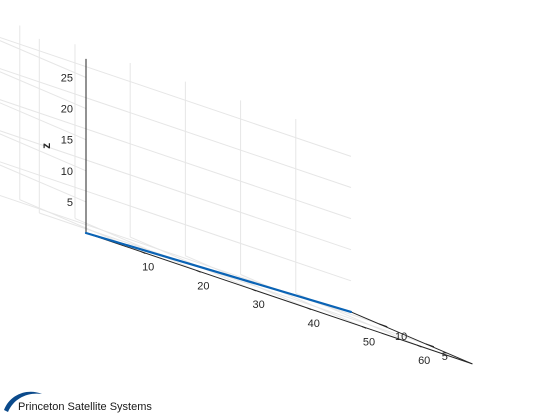  I want to click on z-tick-label: 15, so click(67, 141).